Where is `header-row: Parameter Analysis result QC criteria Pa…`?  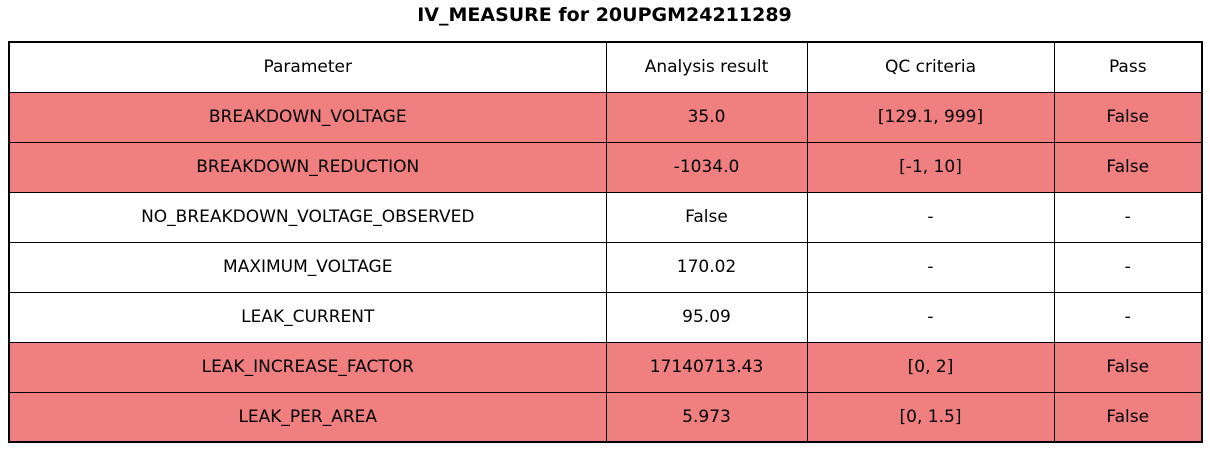 header-row: Parameter Analysis result QC criteria Pa… is located at coordinates (605, 67).